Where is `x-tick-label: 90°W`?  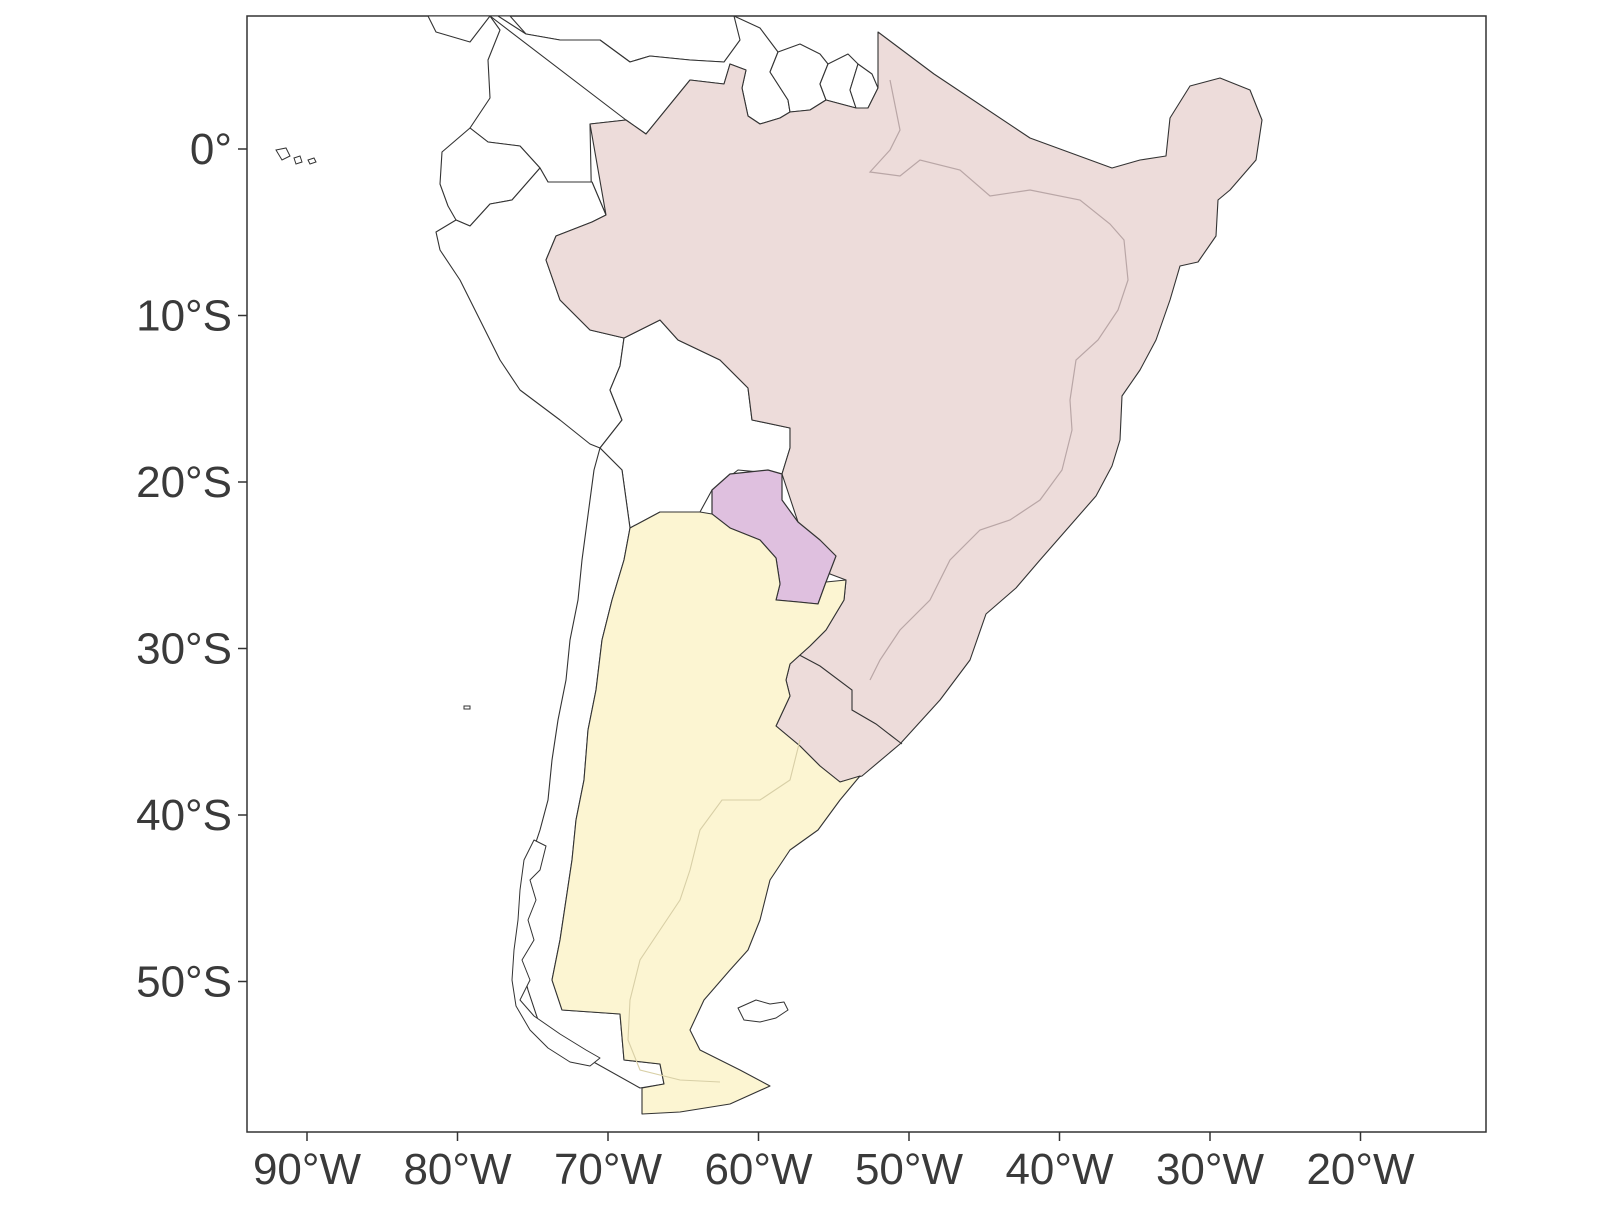
x-tick-label: 90°W is located at coordinates (307, 1169).